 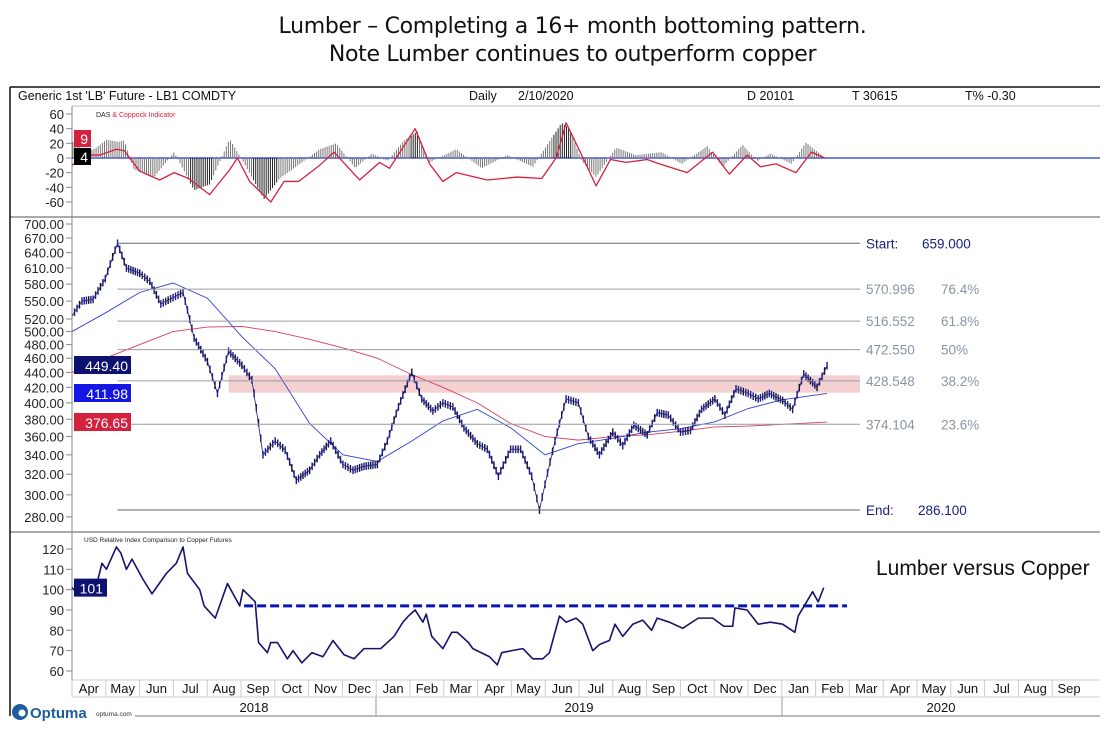 I want to click on fib-value: 659.000, so click(x=946, y=243).